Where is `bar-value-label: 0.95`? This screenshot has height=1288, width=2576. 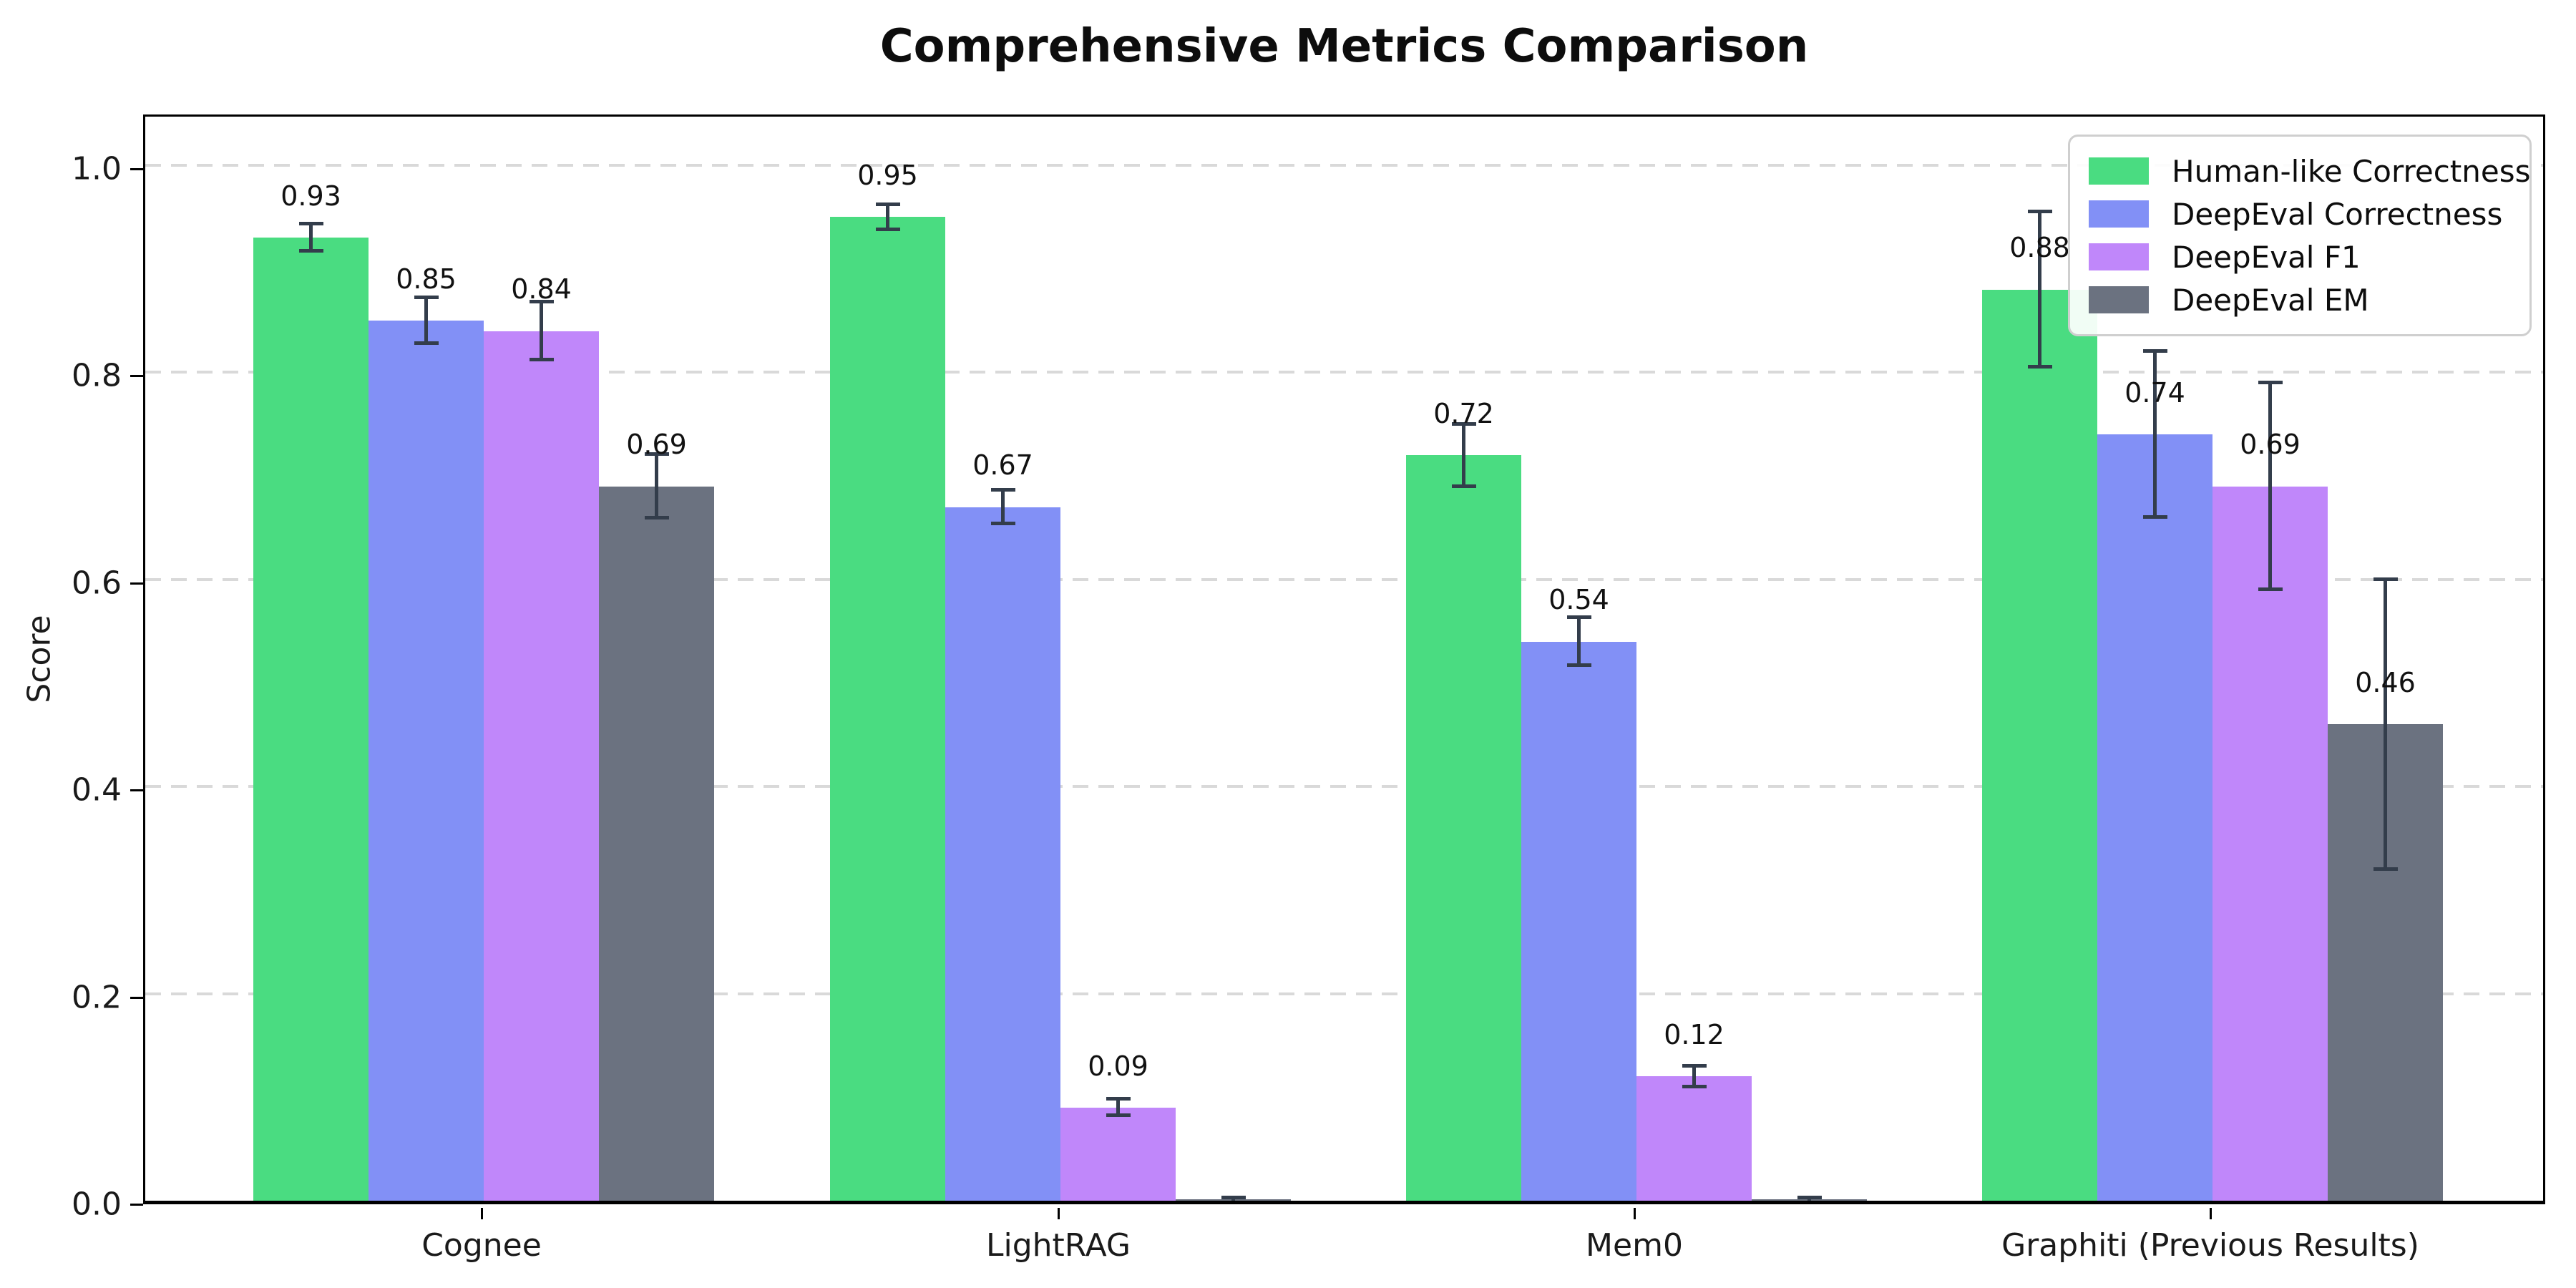 bar-value-label: 0.95 is located at coordinates (887, 176).